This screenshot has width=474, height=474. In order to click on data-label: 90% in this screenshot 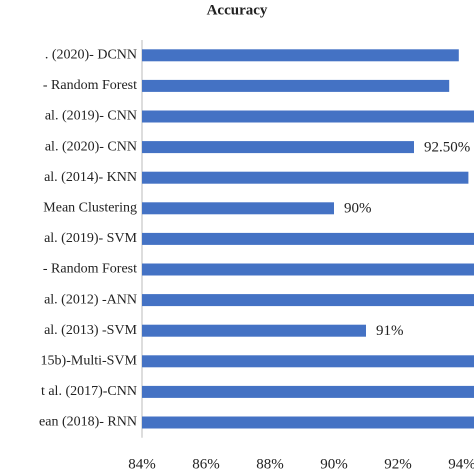, I will do `click(358, 209)`.